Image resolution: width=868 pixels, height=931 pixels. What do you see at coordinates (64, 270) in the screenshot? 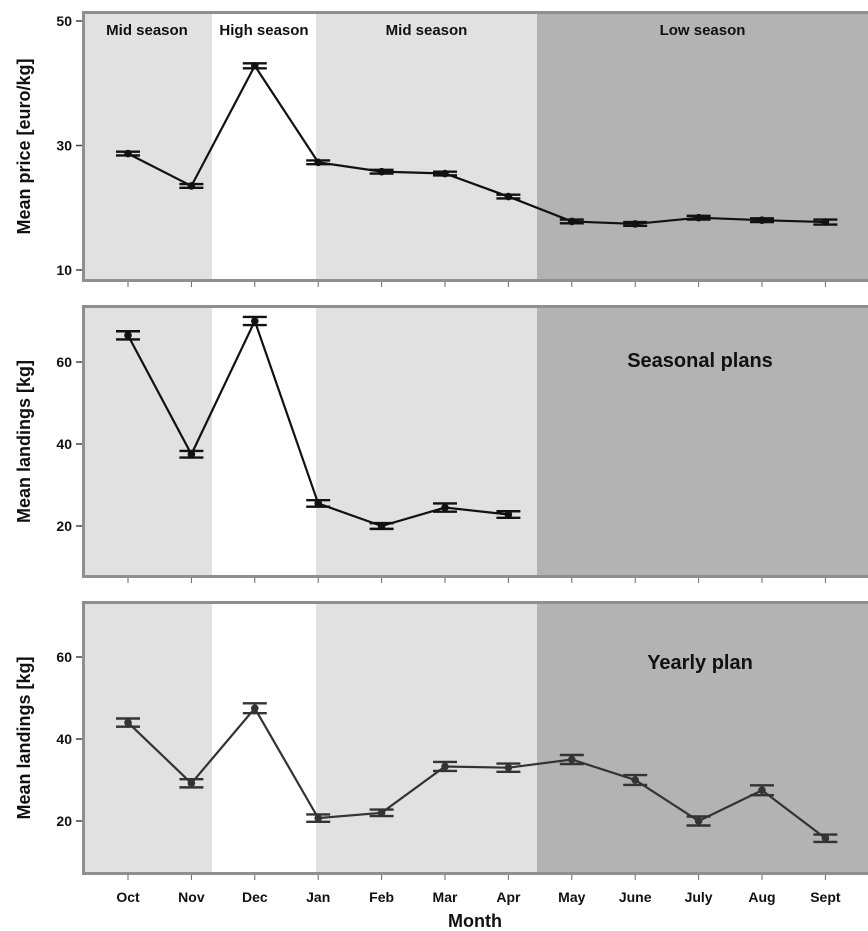
I see `y-tick-label: 10` at bounding box center [64, 270].